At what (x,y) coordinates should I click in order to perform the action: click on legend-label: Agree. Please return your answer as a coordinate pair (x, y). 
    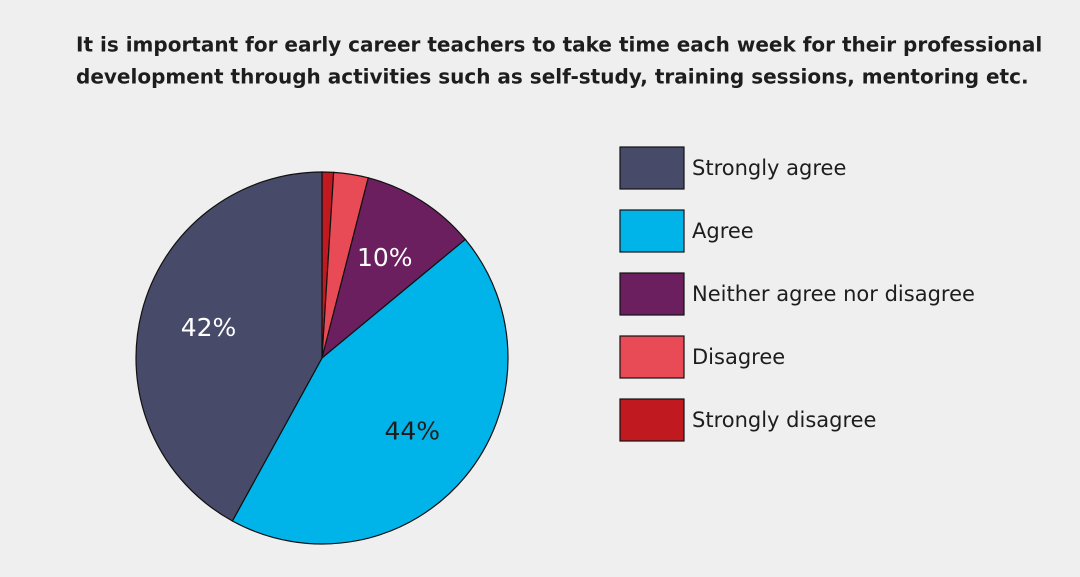
    Looking at the image, I should click on (723, 231).